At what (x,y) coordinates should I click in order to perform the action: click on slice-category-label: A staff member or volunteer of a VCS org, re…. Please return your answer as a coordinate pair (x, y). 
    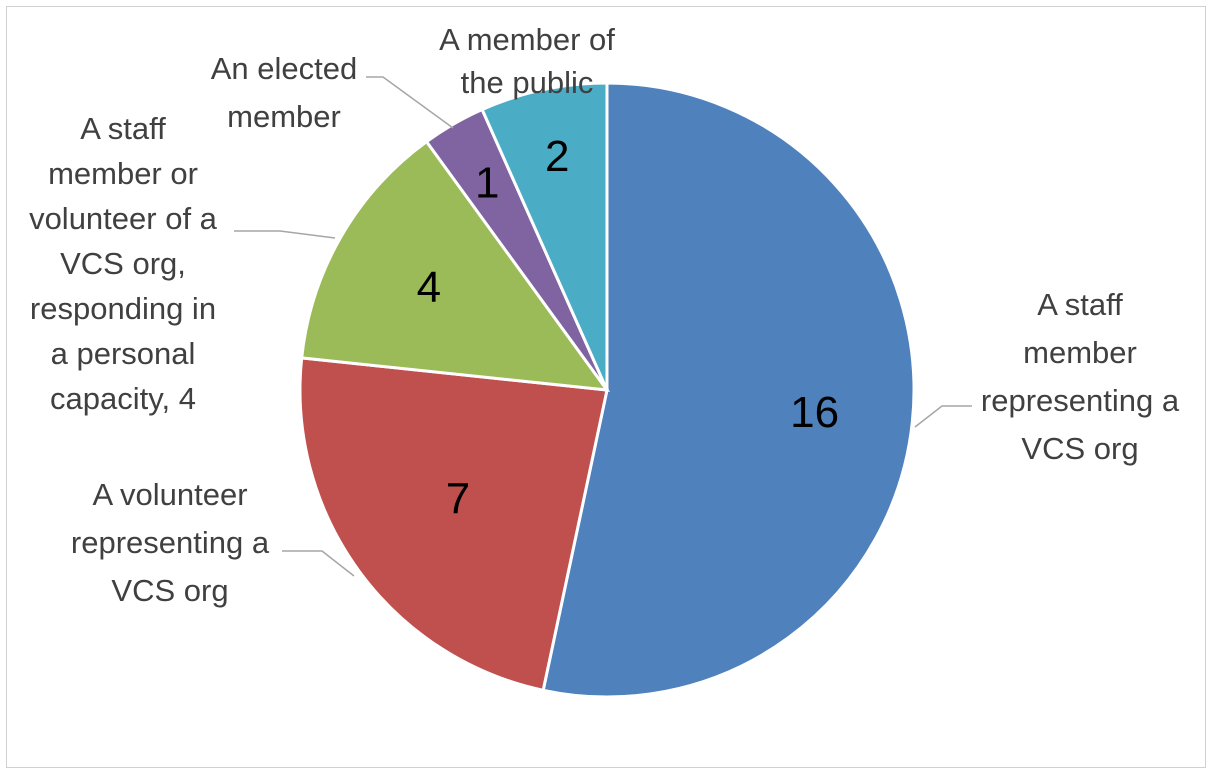
    Looking at the image, I should click on (123, 263).